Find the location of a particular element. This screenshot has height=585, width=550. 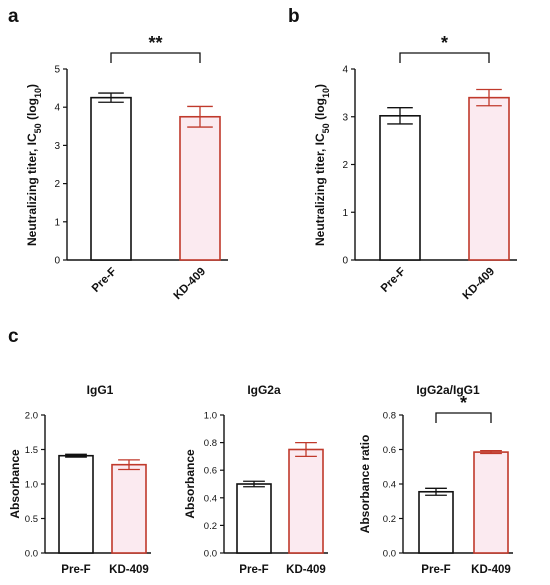

chart-title-ratio: IgG2a/IgG1 is located at coordinates (448, 390).